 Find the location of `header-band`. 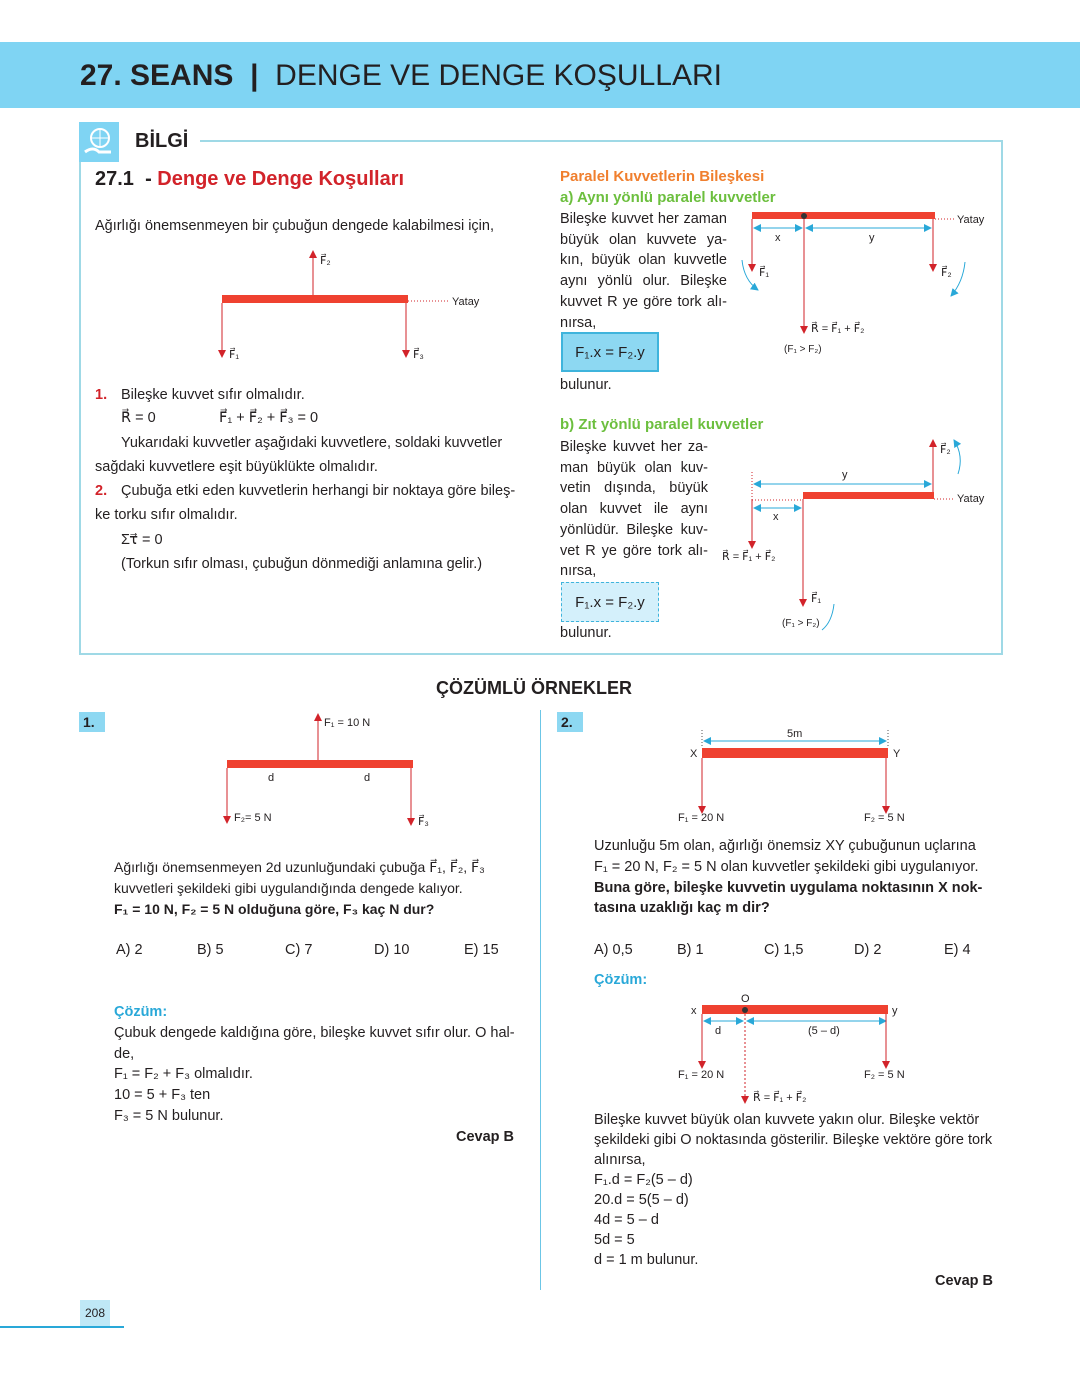

header-band is located at coordinates (540, 75).